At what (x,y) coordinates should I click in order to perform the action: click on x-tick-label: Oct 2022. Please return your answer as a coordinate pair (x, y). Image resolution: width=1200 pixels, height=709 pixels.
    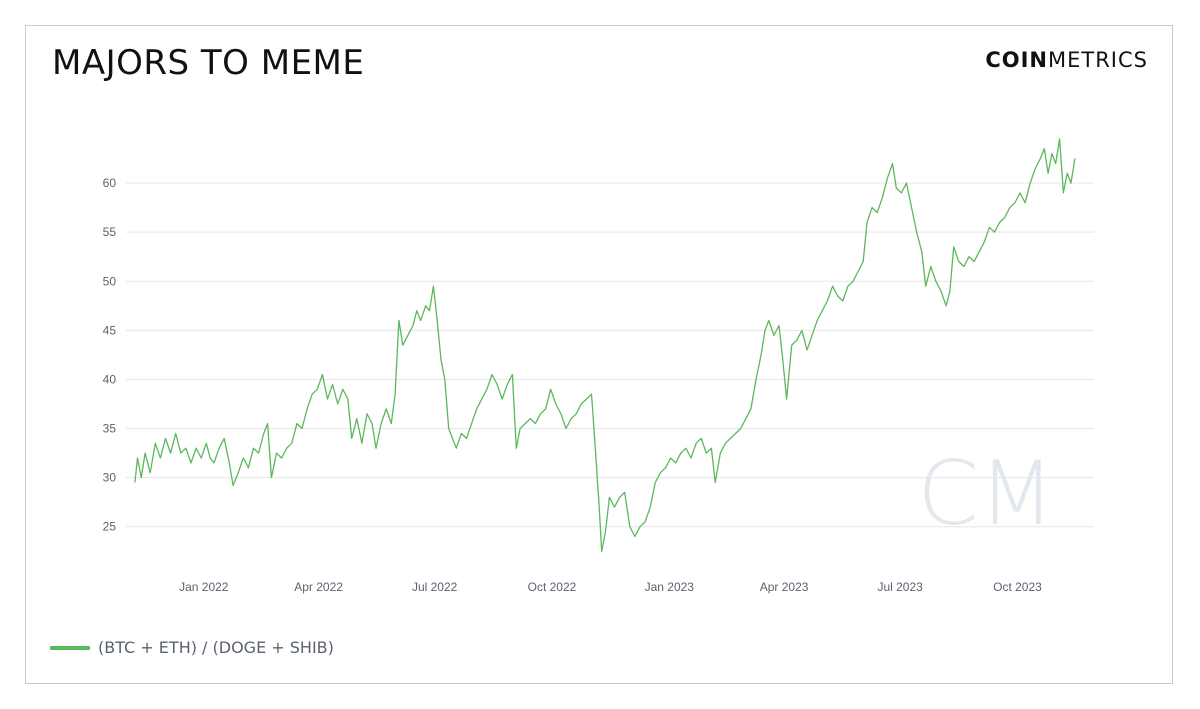
    Looking at the image, I should click on (552, 587).